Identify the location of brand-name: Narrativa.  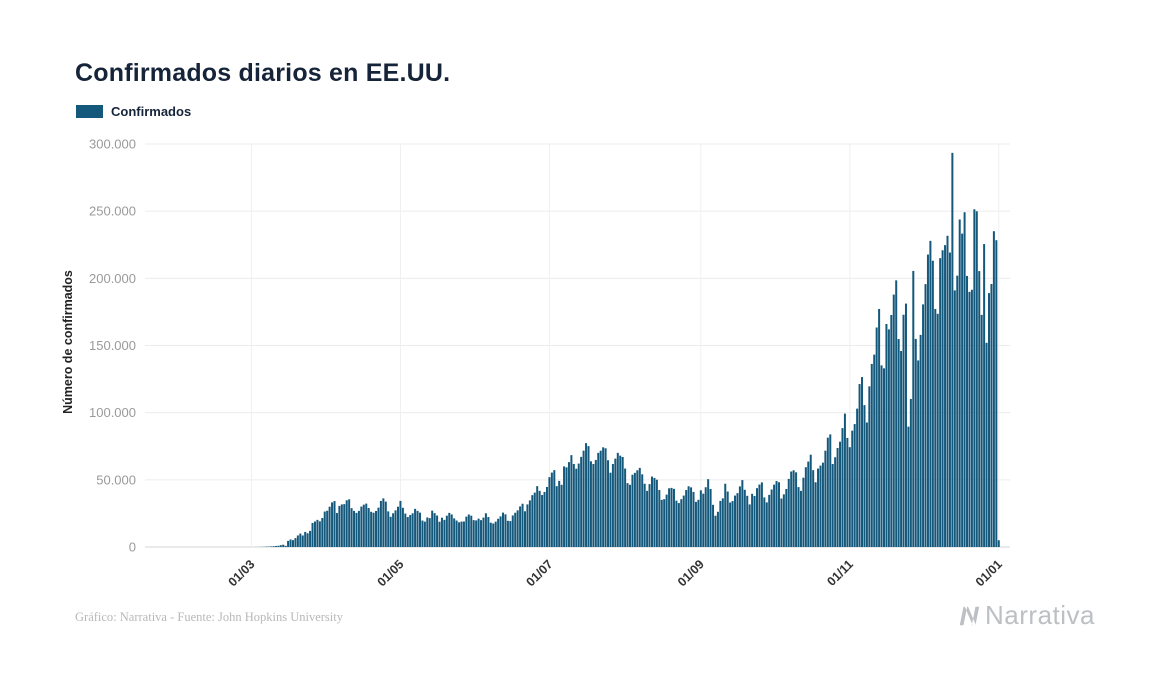
(1040, 615).